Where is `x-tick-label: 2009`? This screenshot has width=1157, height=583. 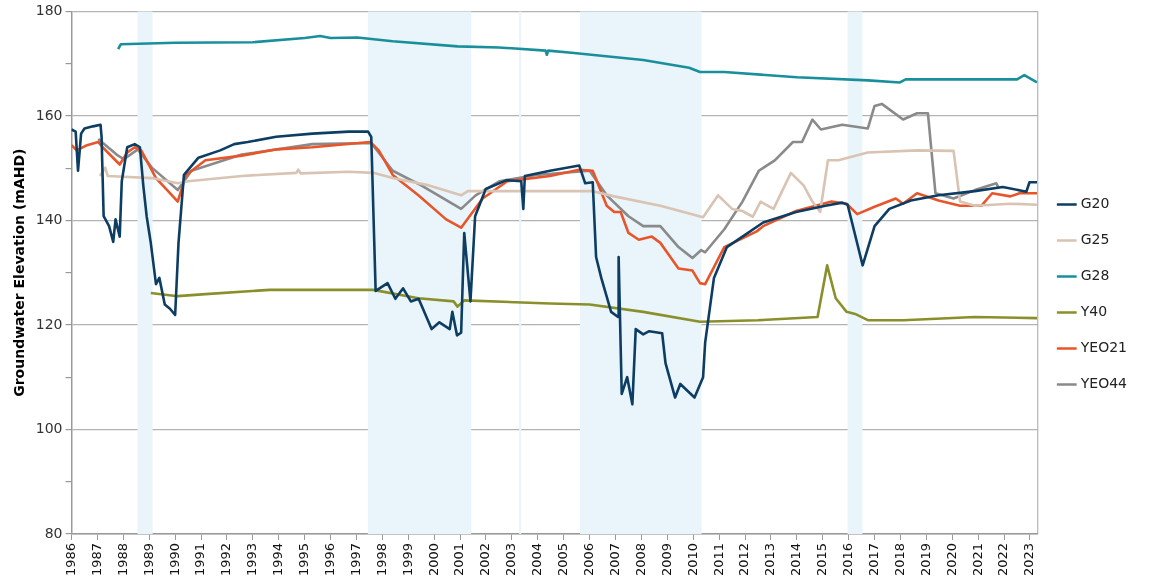
x-tick-label: 2009 is located at coordinates (666, 559).